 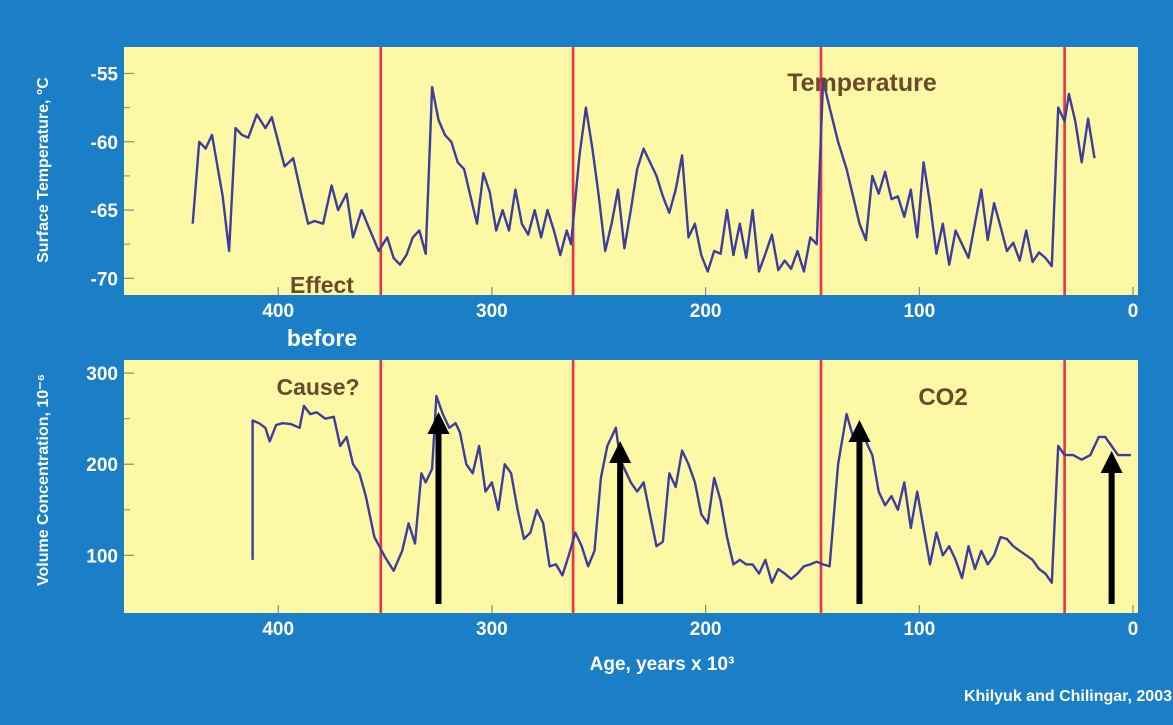 I want to click on y-tick-label: -60, so click(x=104, y=143).